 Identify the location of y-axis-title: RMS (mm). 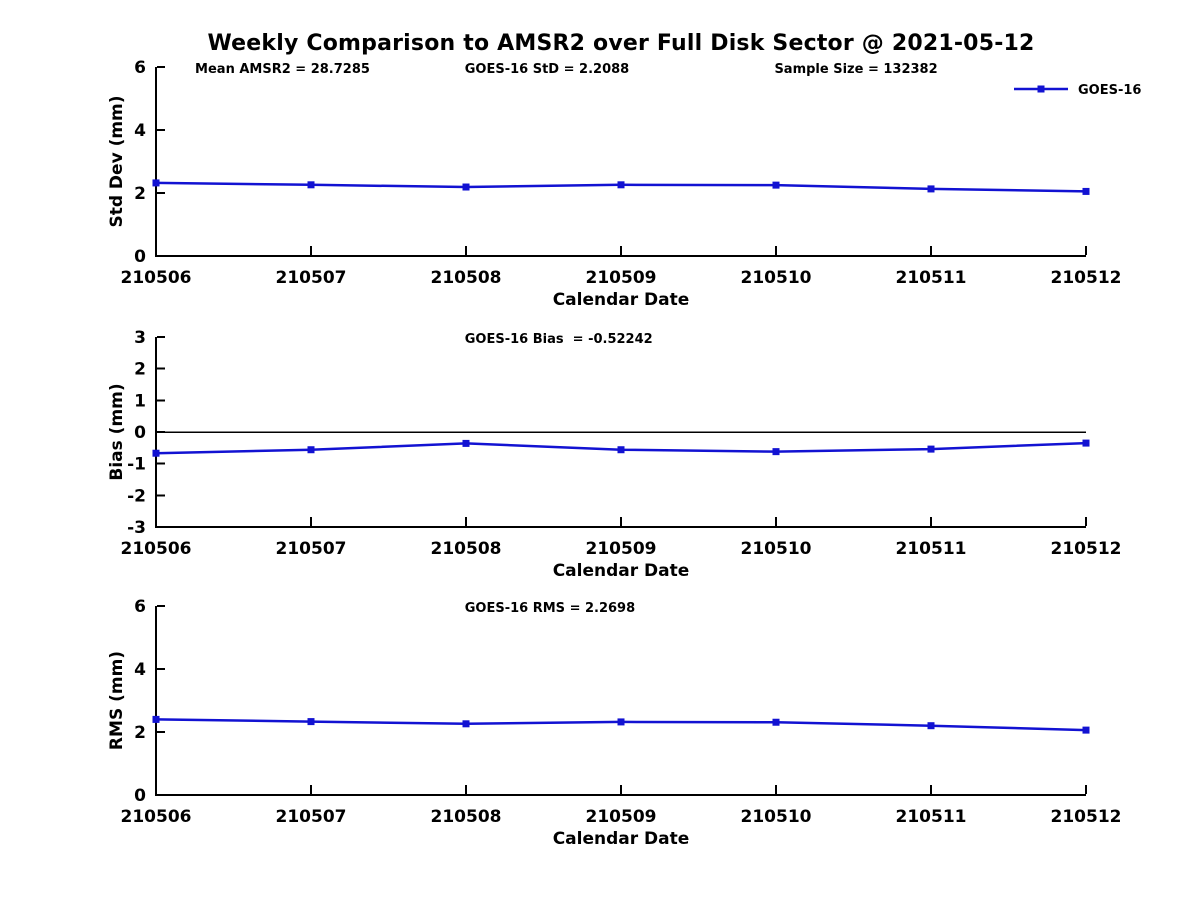
(117, 700).